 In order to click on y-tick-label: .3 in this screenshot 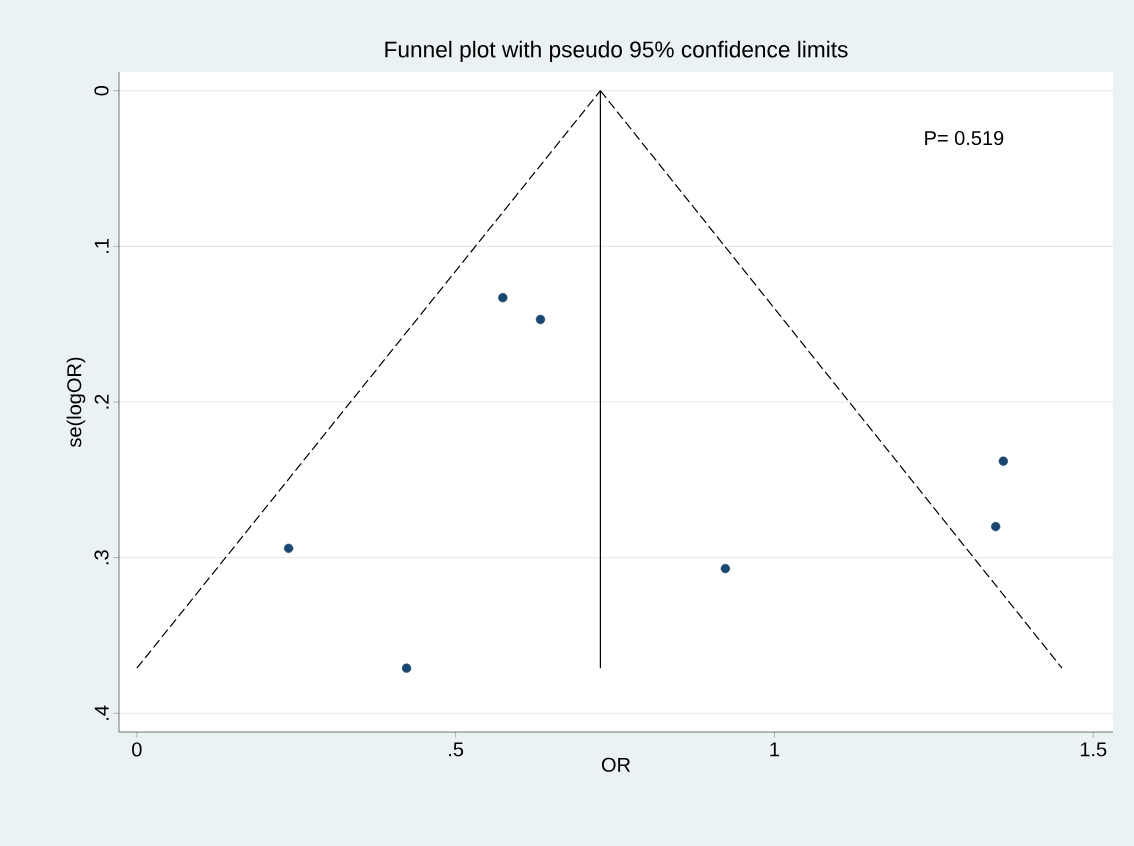, I will do `click(101, 557)`.